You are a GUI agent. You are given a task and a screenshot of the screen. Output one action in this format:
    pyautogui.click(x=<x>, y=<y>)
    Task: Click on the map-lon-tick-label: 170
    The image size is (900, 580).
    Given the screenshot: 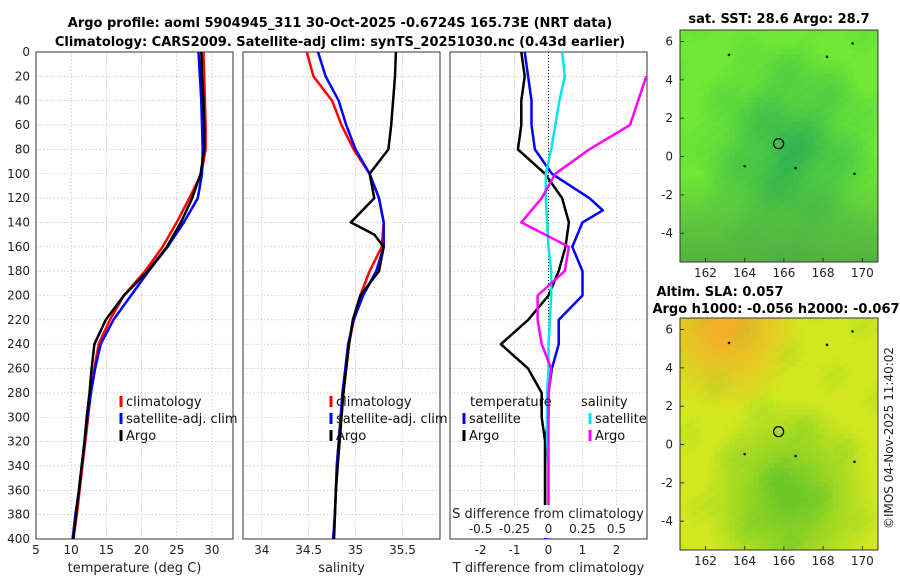 What is the action you would take?
    pyautogui.click(x=862, y=561)
    